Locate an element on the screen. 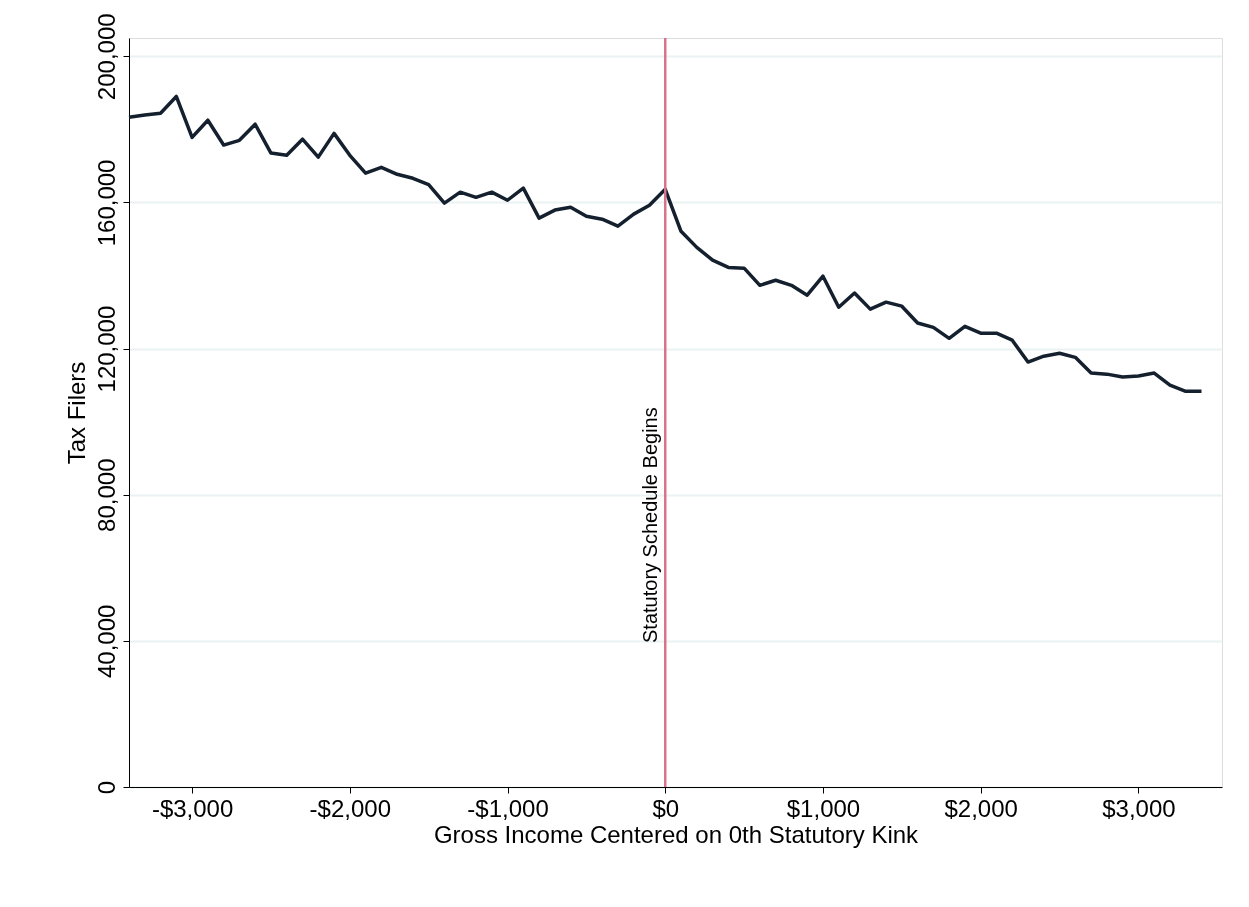 The width and height of the screenshot is (1249, 907). x-tick-label: -$3,000 is located at coordinates (192, 808).